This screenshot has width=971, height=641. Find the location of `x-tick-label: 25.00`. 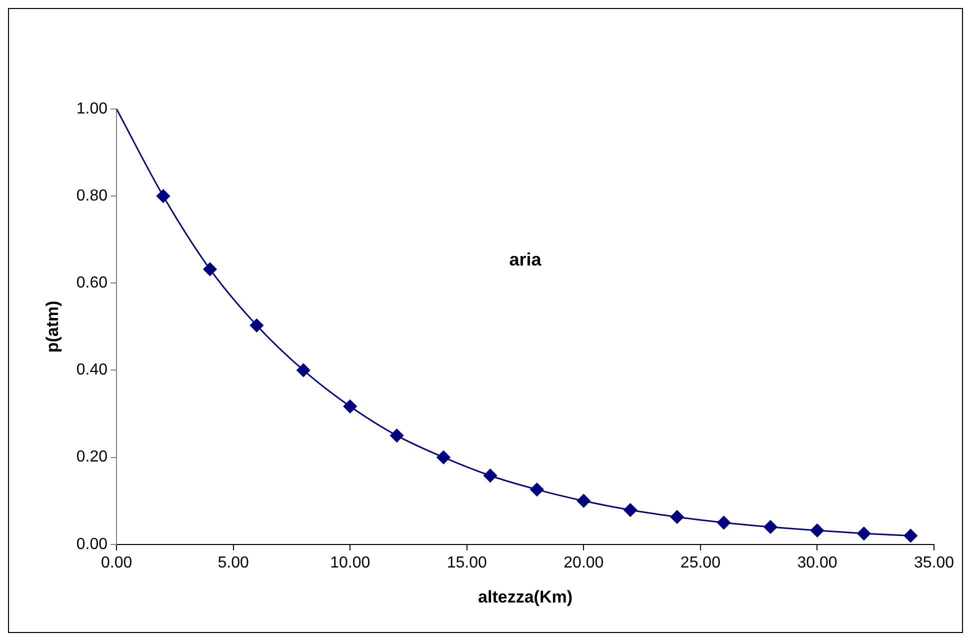

x-tick-label: 25.00 is located at coordinates (700, 563).